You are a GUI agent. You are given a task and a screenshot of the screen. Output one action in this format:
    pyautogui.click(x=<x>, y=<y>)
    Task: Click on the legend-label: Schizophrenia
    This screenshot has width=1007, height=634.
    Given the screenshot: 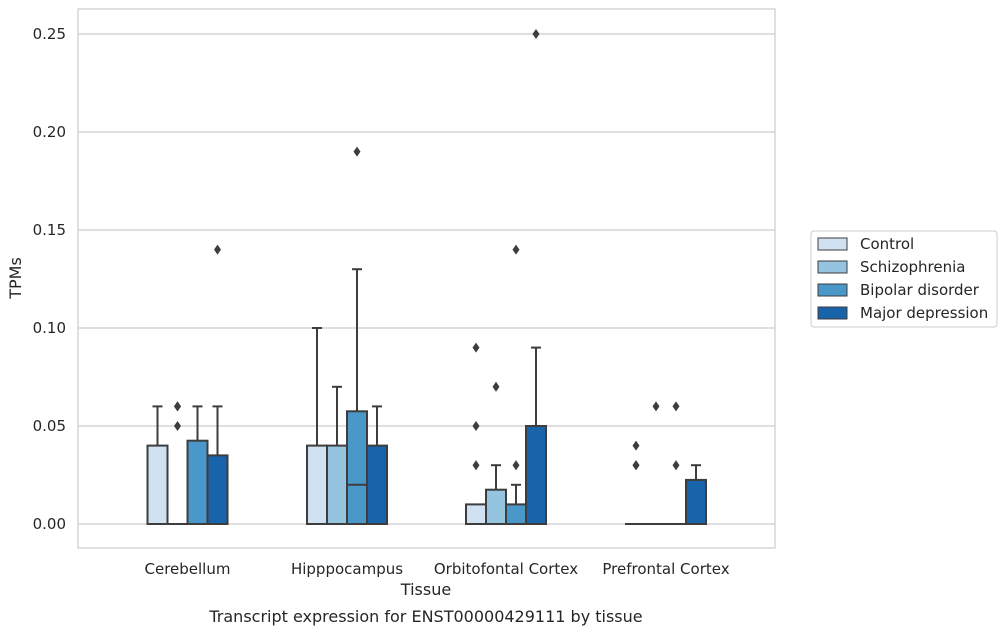 What is the action you would take?
    pyautogui.click(x=912, y=267)
    